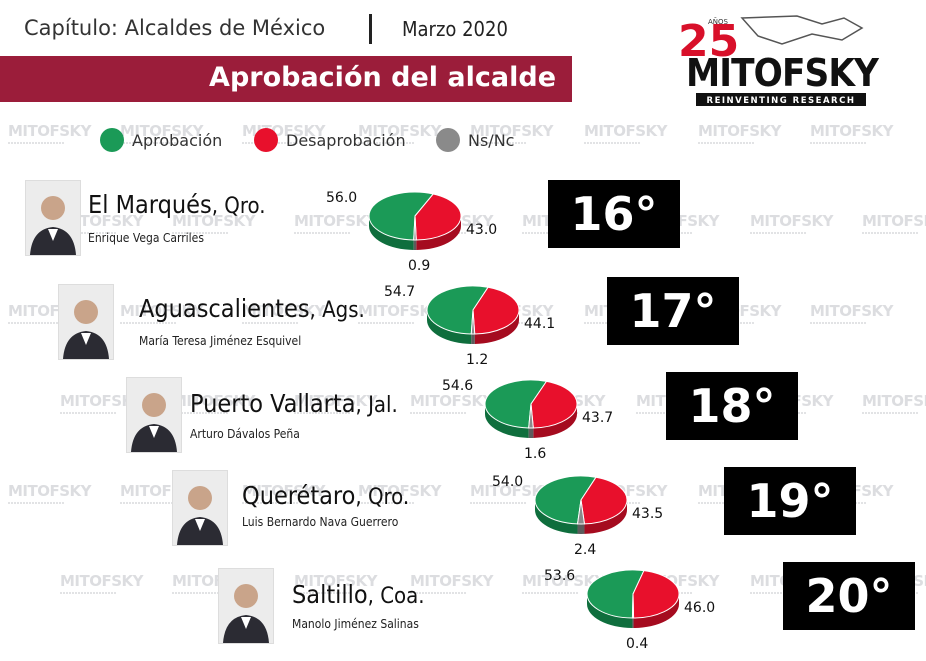  I want to click on mayor-name: Enrique Vega Carriles, so click(146, 238).